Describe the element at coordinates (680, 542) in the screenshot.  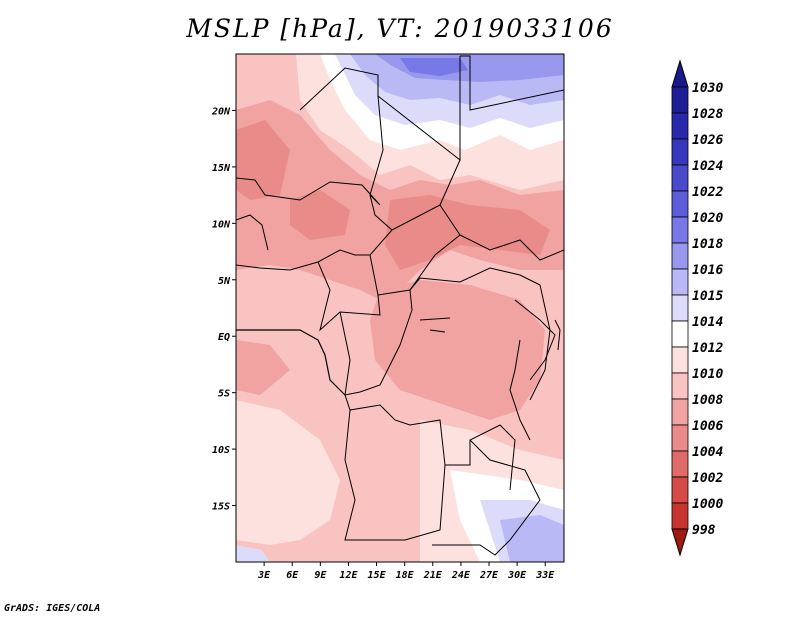
I see `colorbar-bottom-arrow` at that location.